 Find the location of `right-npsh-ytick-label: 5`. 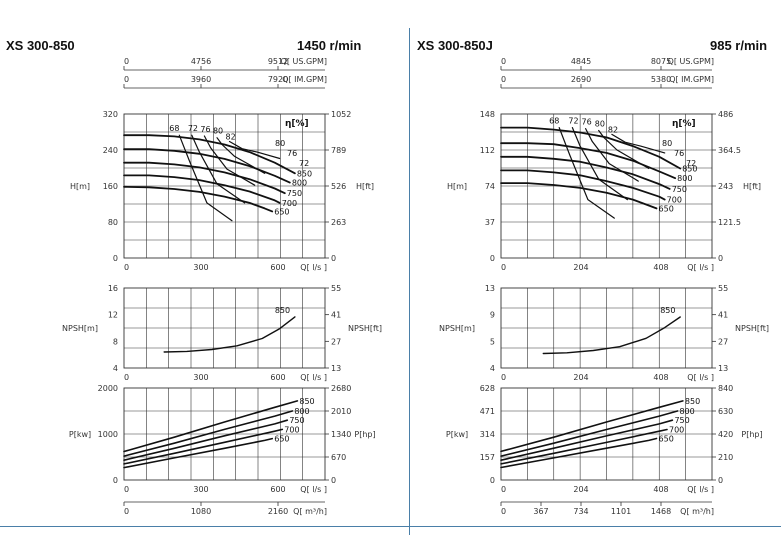

right-npsh-ytick-label: 5 is located at coordinates (492, 341).